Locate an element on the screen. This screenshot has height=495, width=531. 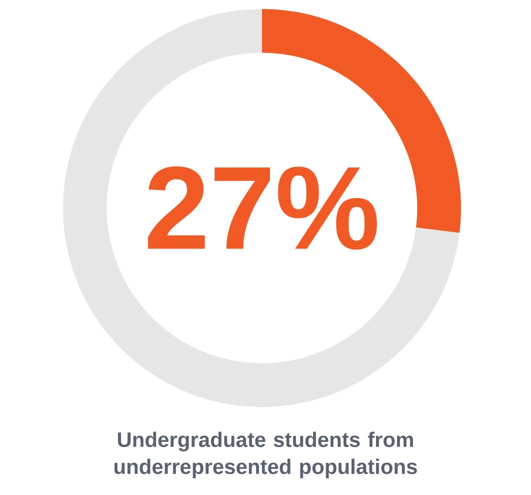
data-label: 27% is located at coordinates (262, 208).